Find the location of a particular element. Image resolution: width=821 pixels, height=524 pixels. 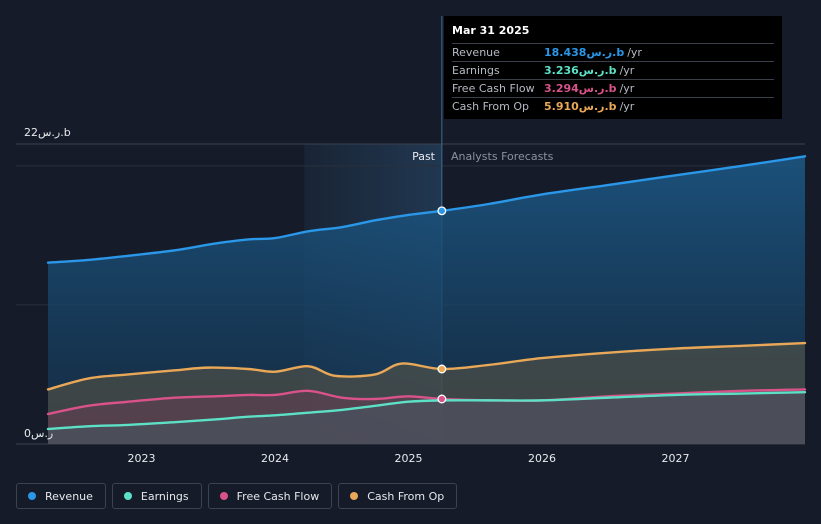

y-top-label: 22ر.س.b is located at coordinates (47, 132).